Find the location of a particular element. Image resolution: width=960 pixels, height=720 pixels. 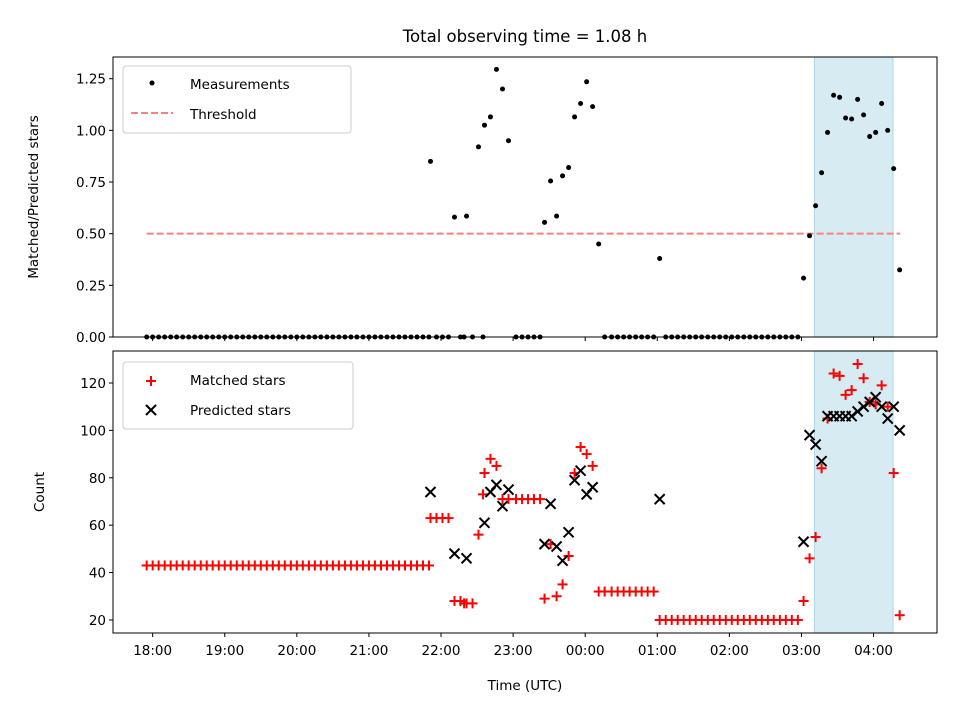

x-tick-label: 02:00 is located at coordinates (729, 651).